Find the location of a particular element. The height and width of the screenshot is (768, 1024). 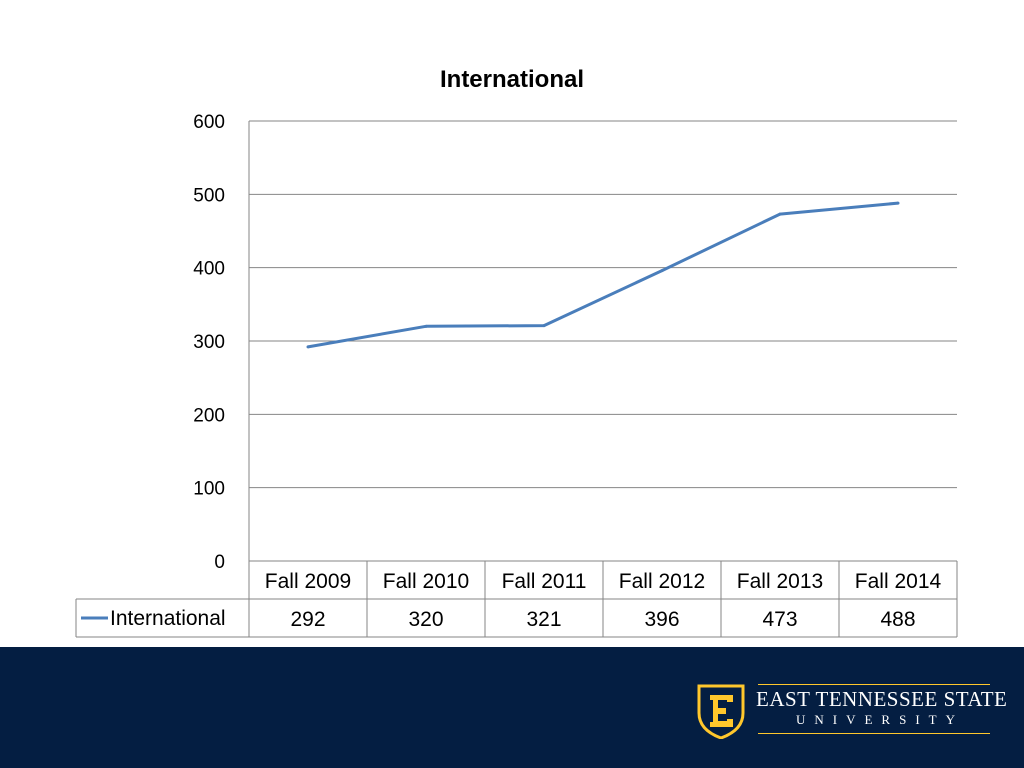

y-tick-label-200: 200 is located at coordinates (209, 415).